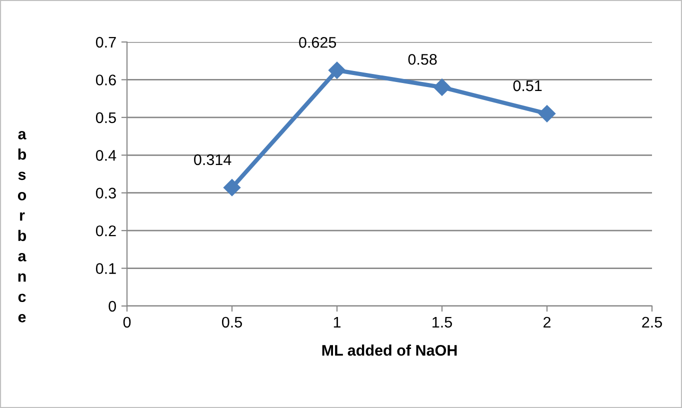  What do you see at coordinates (652, 322) in the screenshot?
I see `x-tick-label: 2.5` at bounding box center [652, 322].